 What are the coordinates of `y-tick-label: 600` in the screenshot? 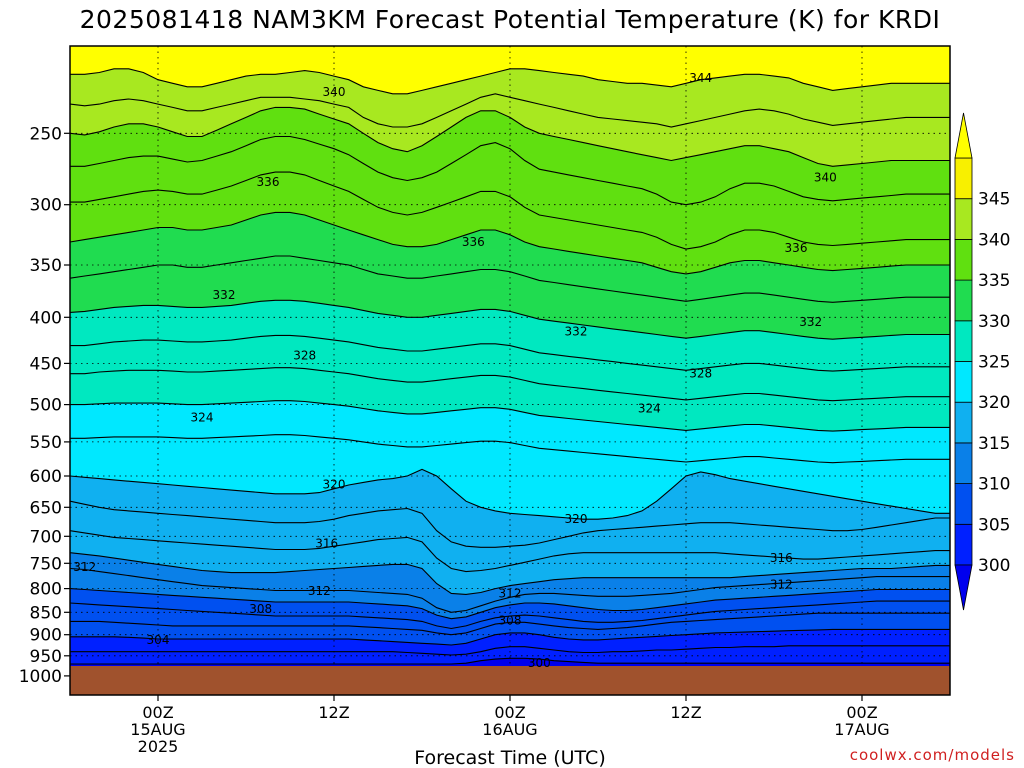 It's located at (46, 477).